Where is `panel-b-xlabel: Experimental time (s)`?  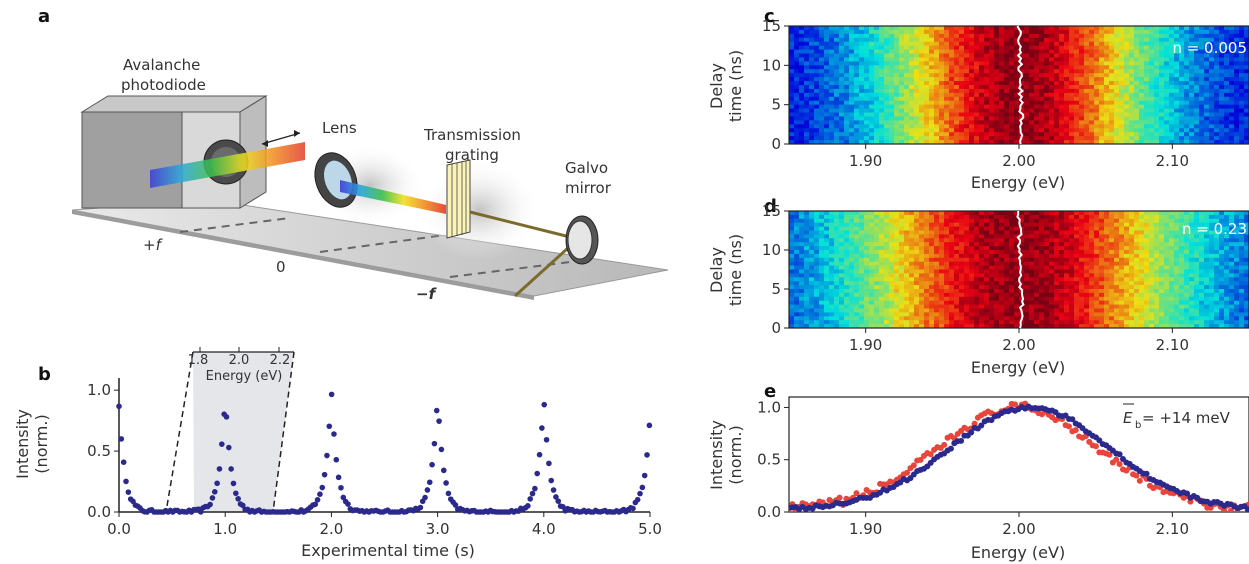 panel-b-xlabel: Experimental time (s) is located at coordinates (388, 550).